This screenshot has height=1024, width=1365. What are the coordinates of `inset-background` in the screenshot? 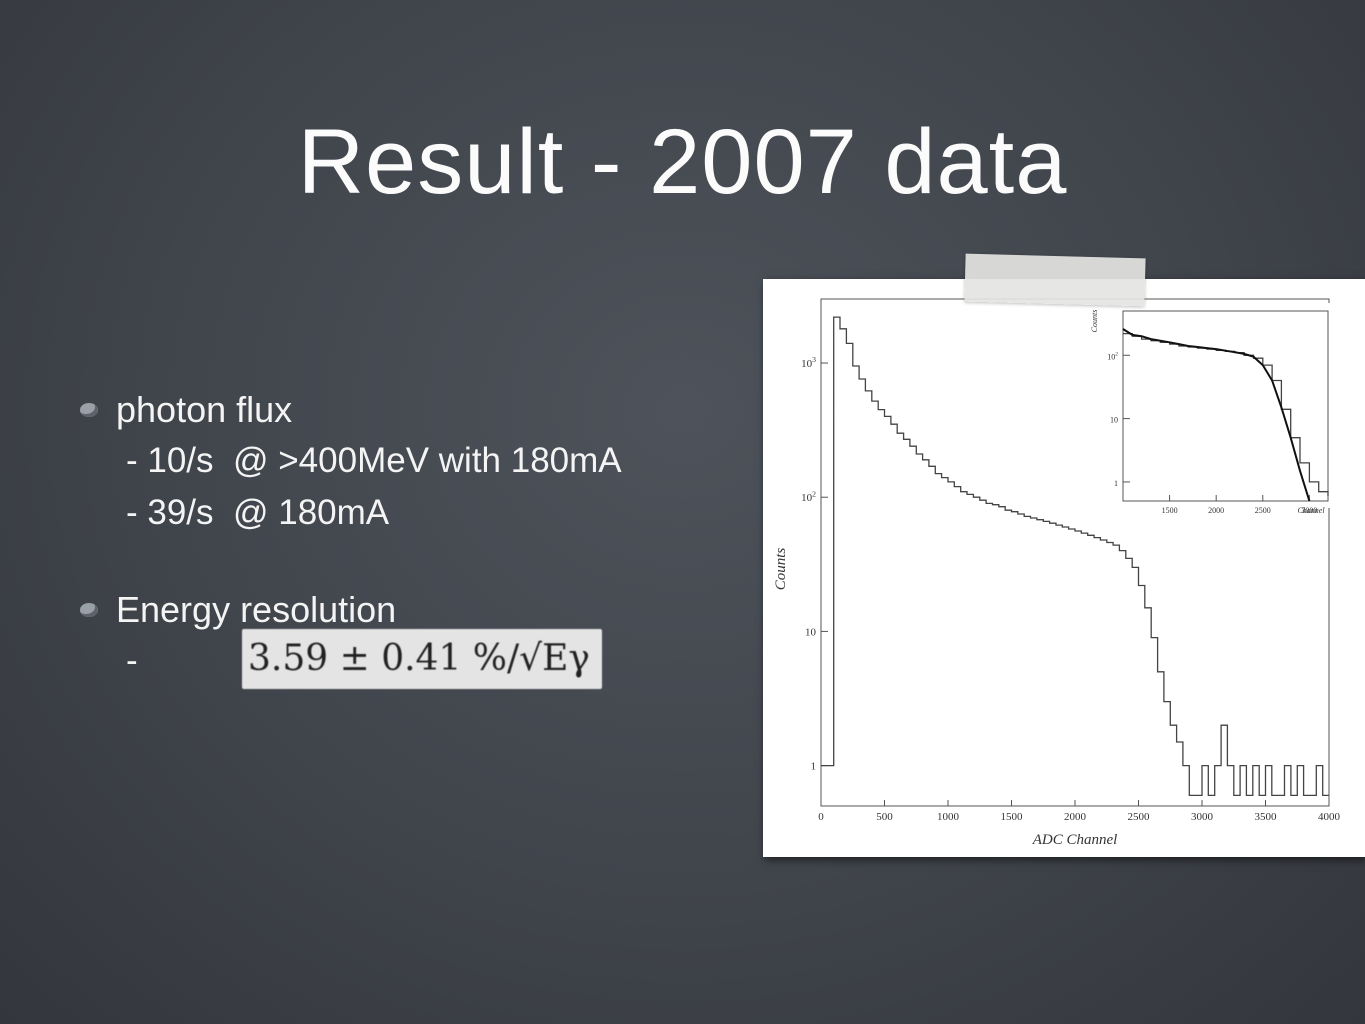 It's located at (1216, 405).